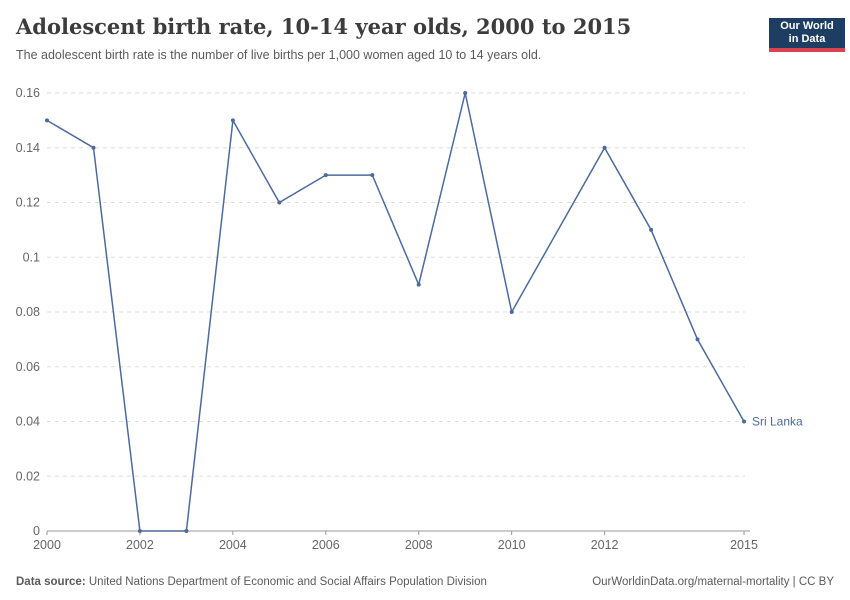 The width and height of the screenshot is (850, 600). Describe the element at coordinates (807, 39) in the screenshot. I see `owid-logo-line2: in Data` at that location.